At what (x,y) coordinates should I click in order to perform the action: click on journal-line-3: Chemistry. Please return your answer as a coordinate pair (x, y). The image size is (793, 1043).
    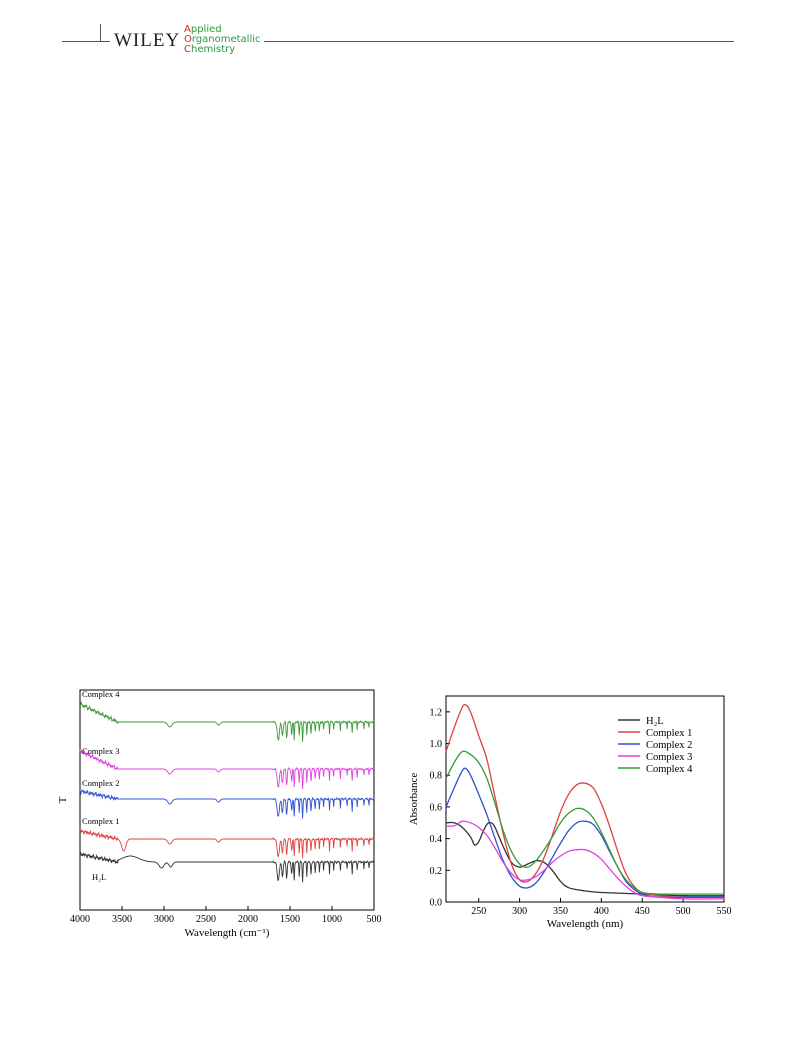
    Looking at the image, I should click on (222, 50).